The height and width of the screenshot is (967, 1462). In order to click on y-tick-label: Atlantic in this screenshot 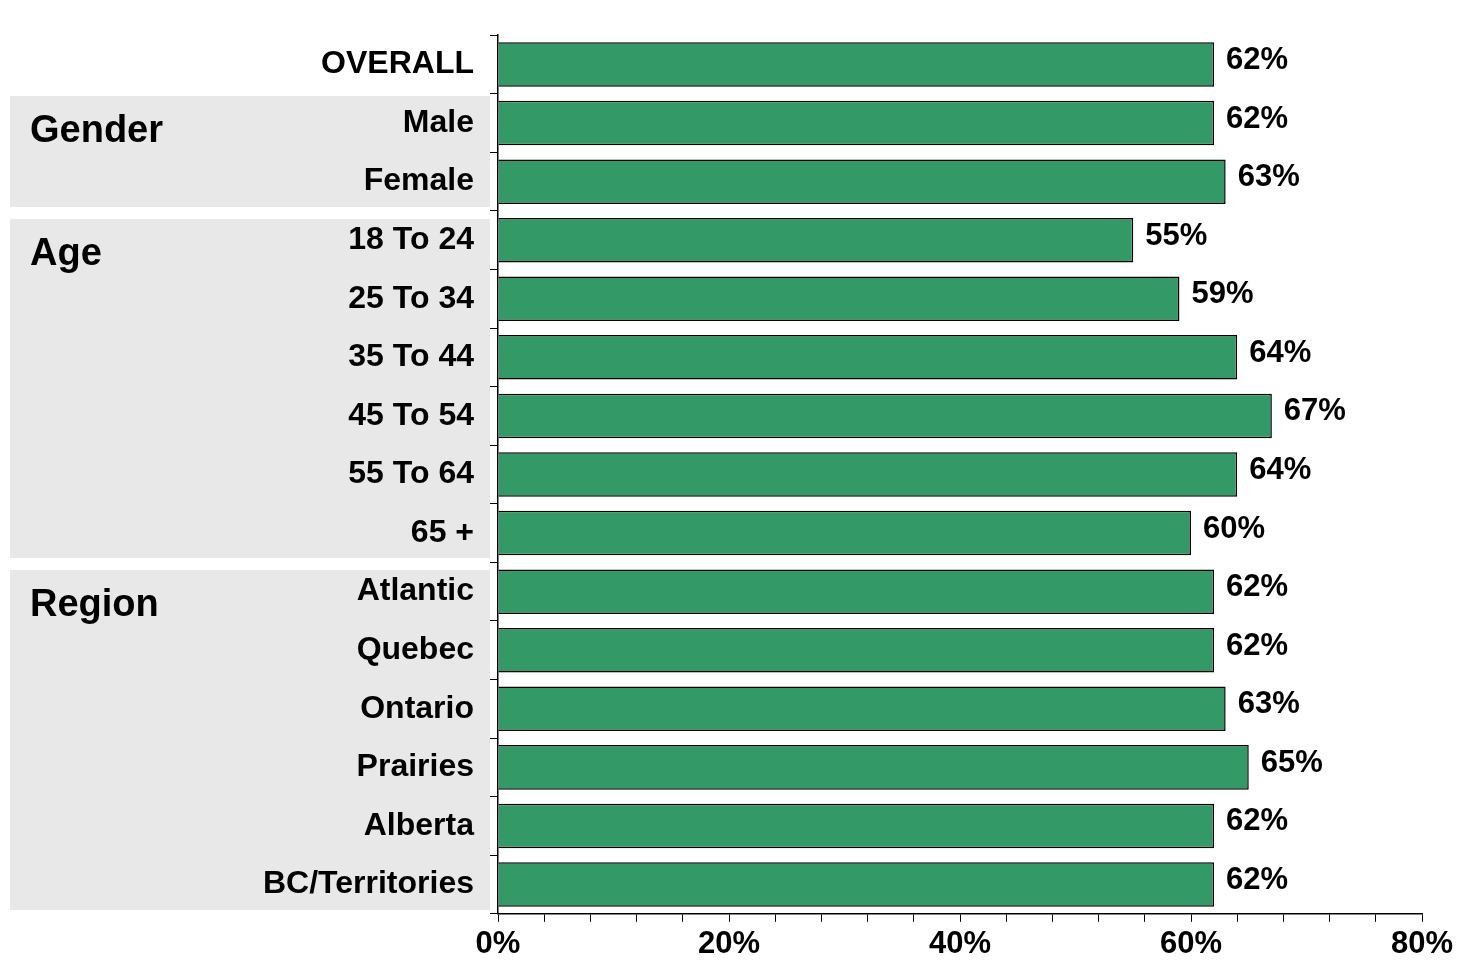, I will do `click(415, 589)`.